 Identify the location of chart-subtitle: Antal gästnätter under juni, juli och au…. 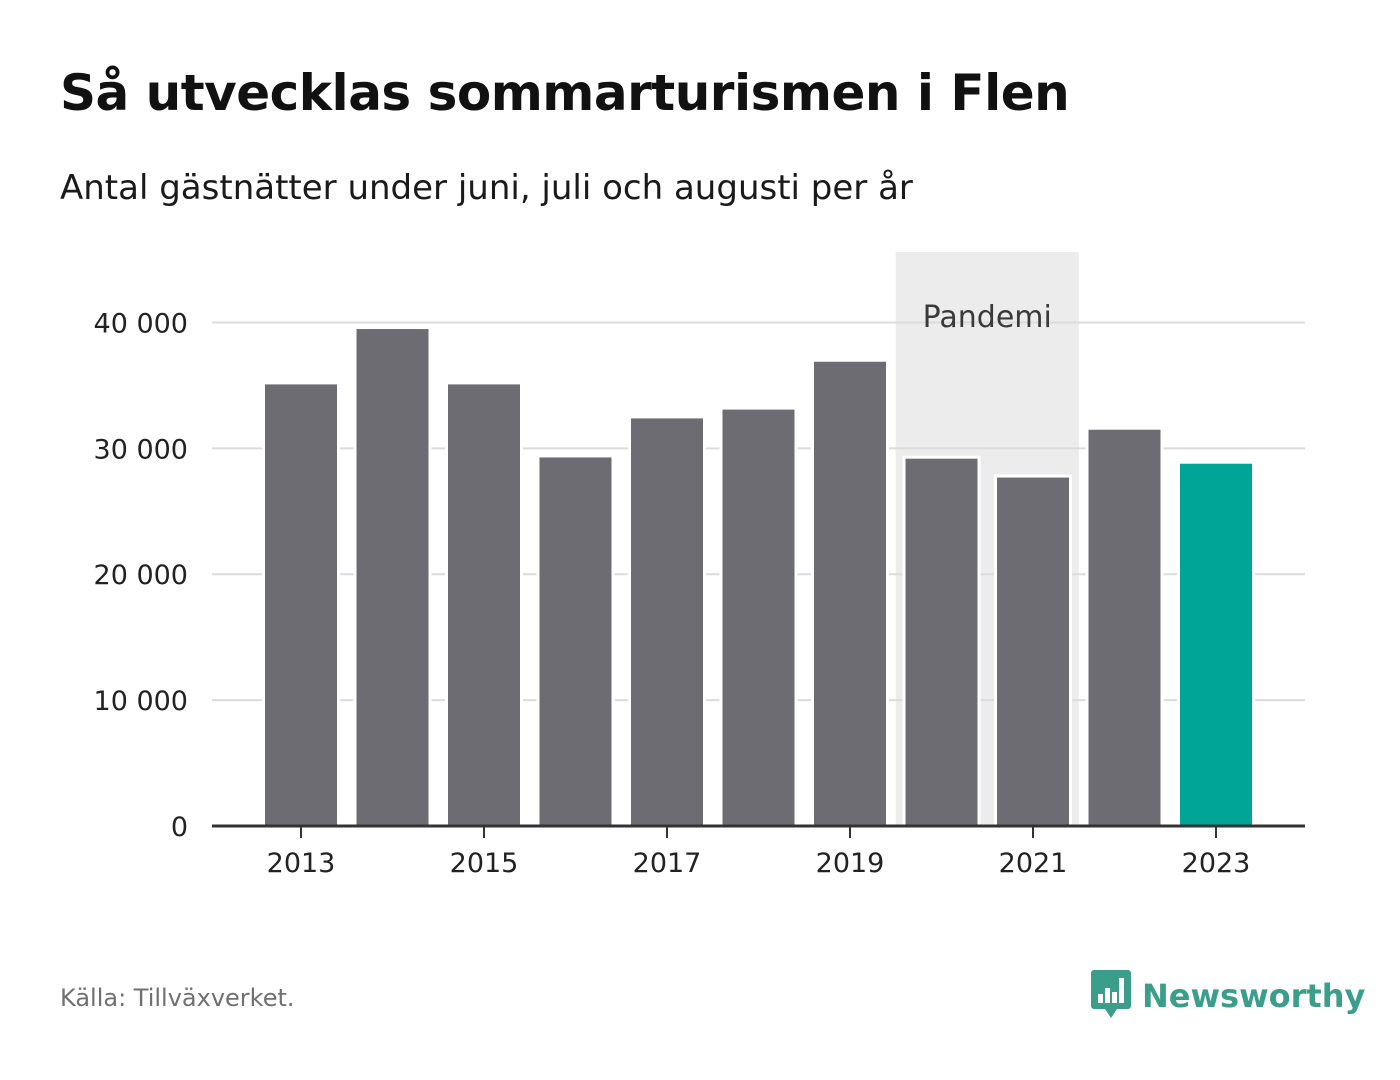
(486, 188).